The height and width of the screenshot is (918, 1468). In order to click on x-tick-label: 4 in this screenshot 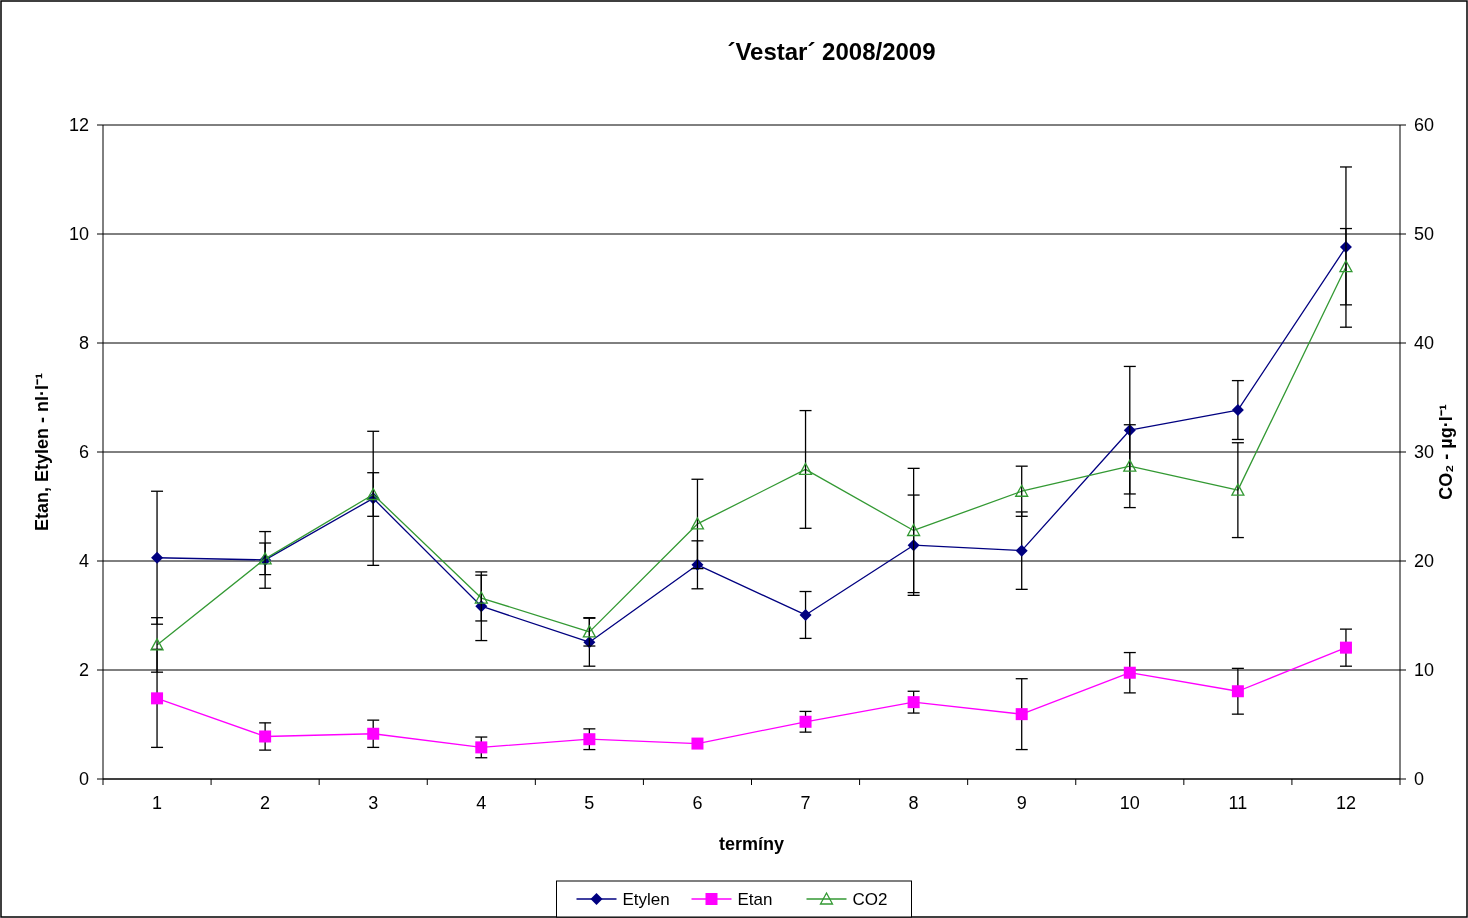, I will do `click(481, 803)`.